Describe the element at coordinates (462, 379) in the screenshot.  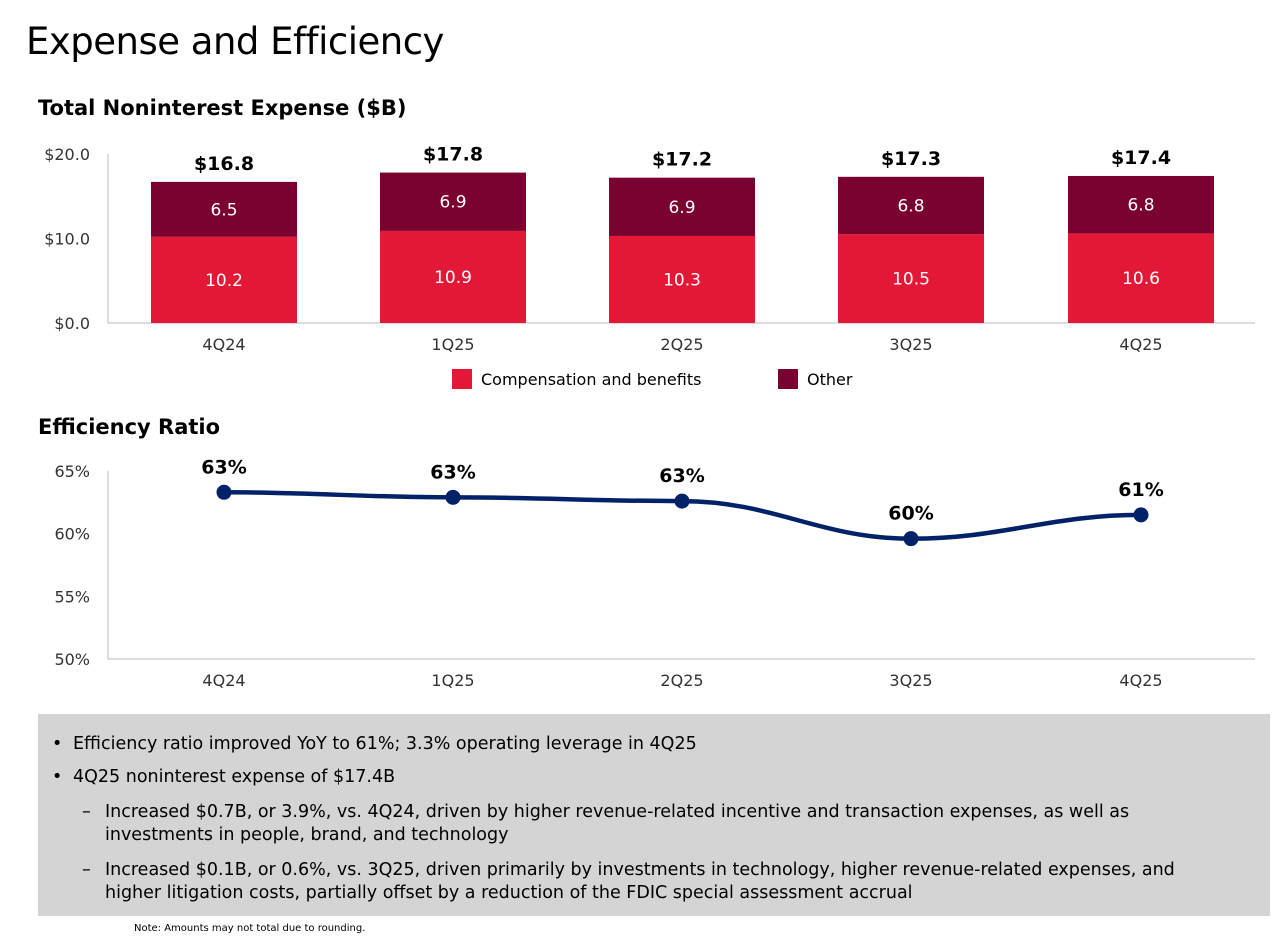
I see `legend-swatch-compensation` at that location.